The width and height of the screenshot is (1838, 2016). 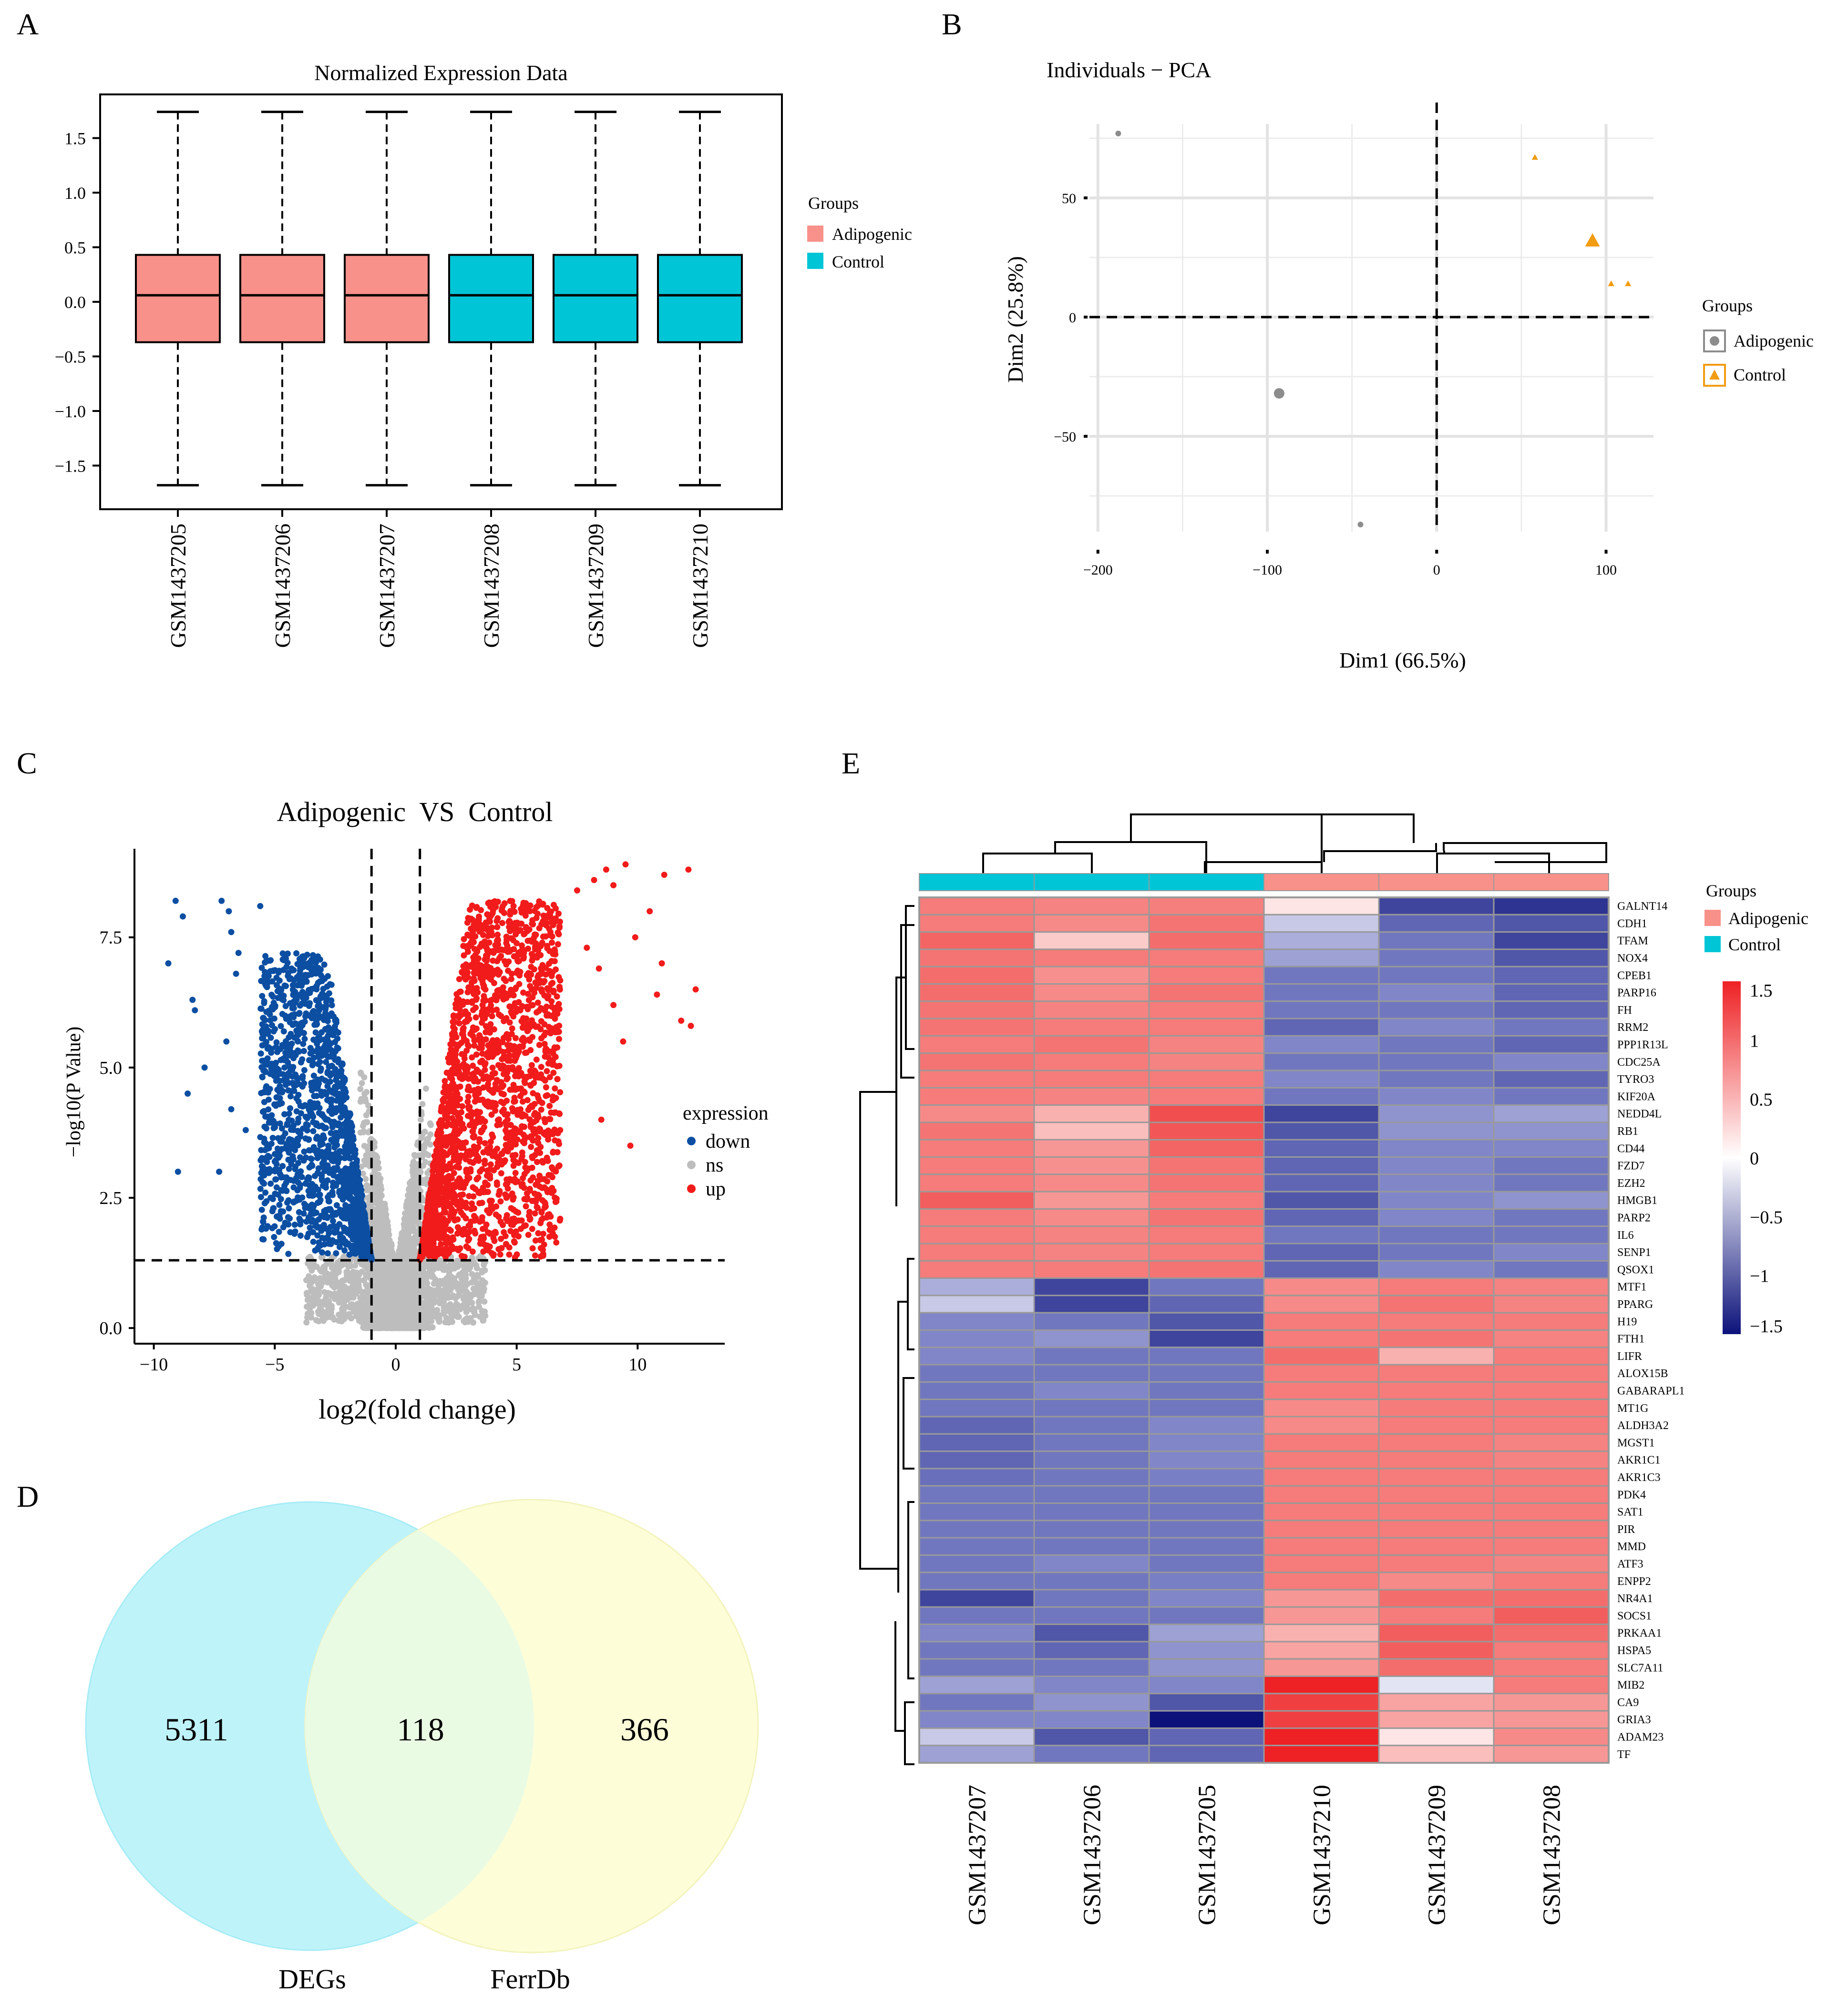 I want to click on panel-b-letter: B, so click(x=952, y=24).